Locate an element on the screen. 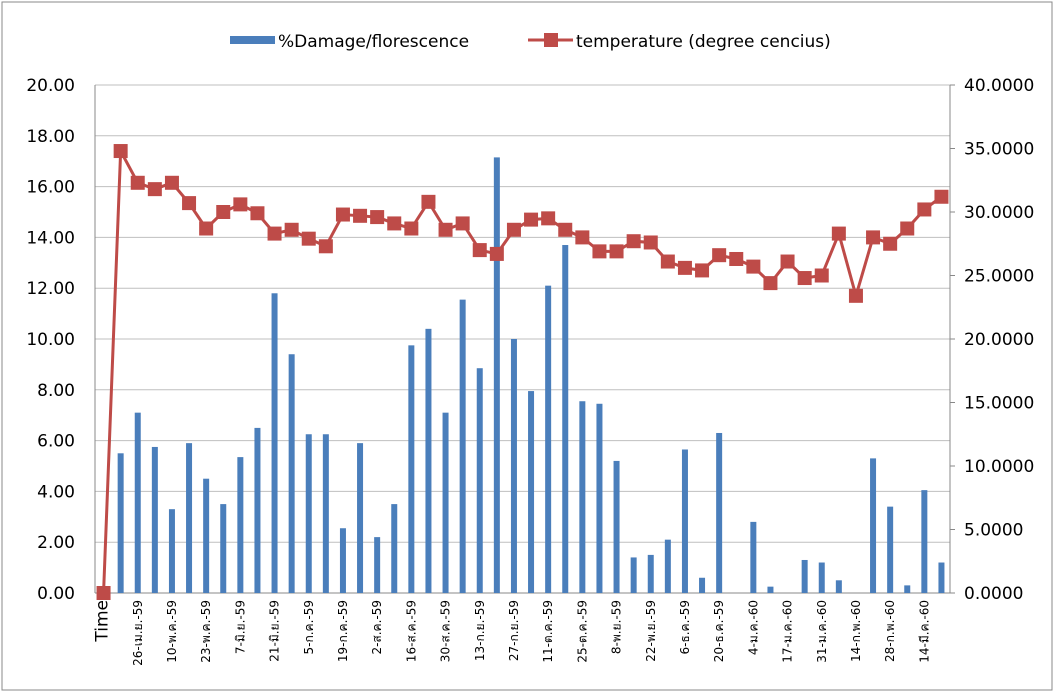 The width and height of the screenshot is (1056, 693). y-tick-label: 16.00 is located at coordinates (50, 188).